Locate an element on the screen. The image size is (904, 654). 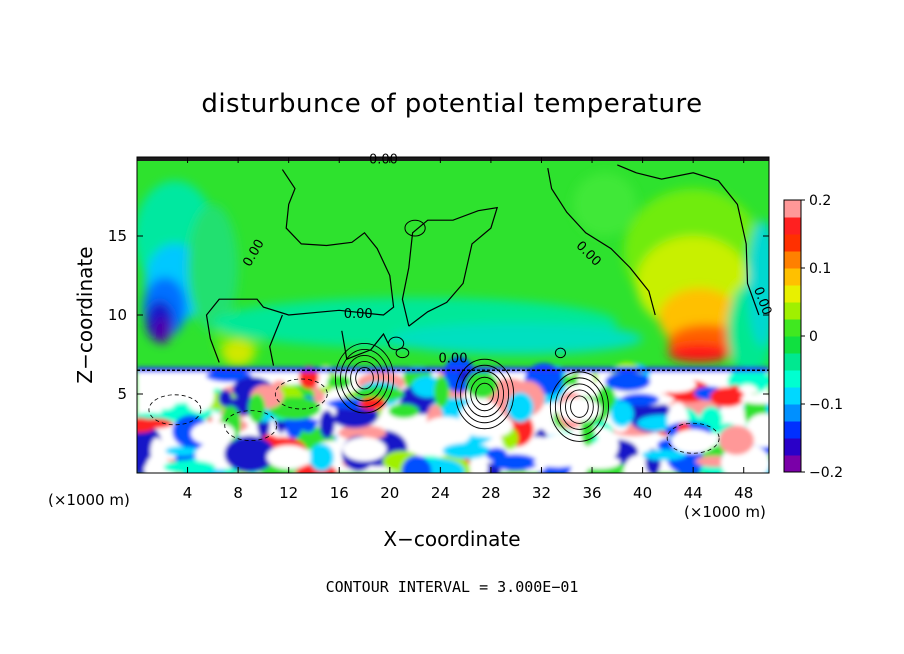
colorbar-tick-label: 0 is located at coordinates (813, 337).